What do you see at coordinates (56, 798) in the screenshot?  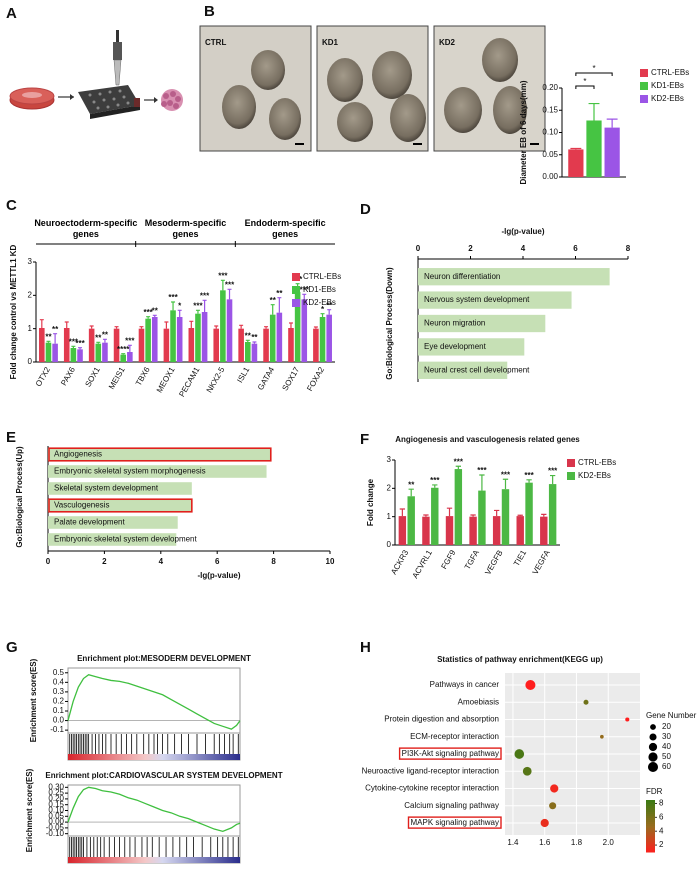 I see `y-tick-label: 0.20` at bounding box center [56, 798].